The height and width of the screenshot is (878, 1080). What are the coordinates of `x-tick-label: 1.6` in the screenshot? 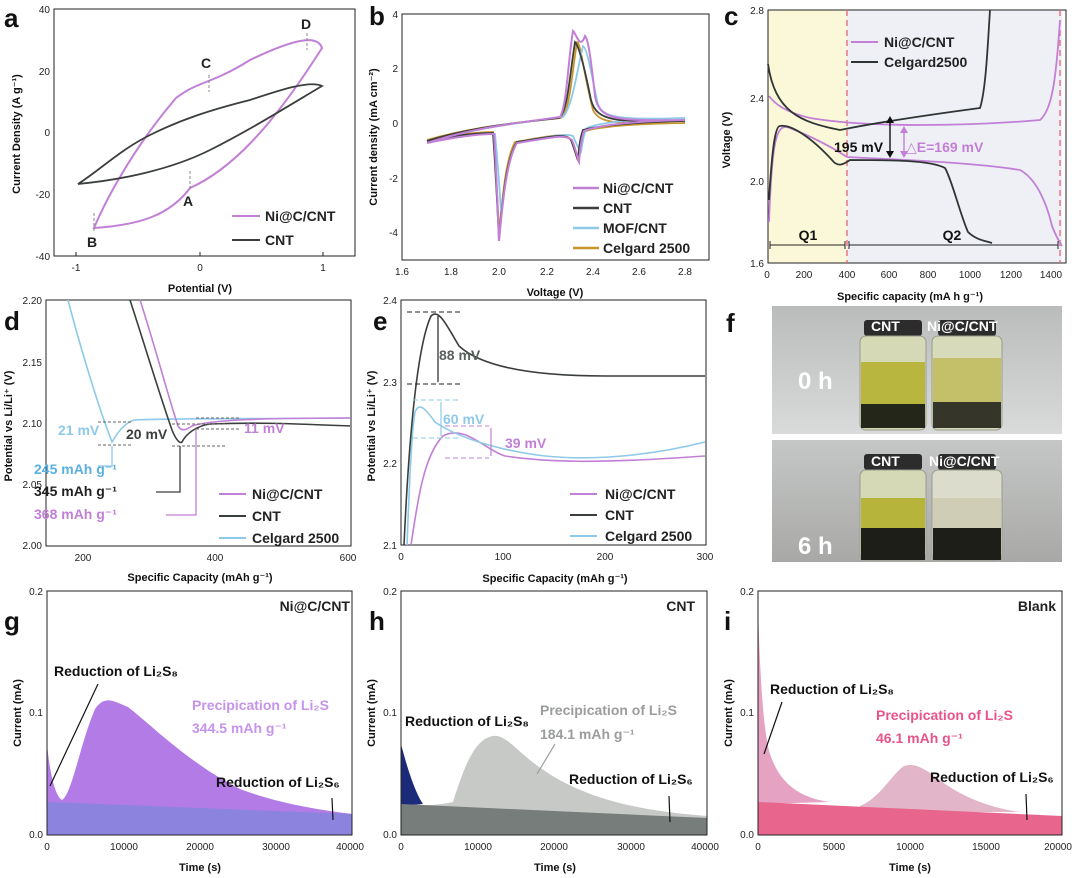 It's located at (402, 272).